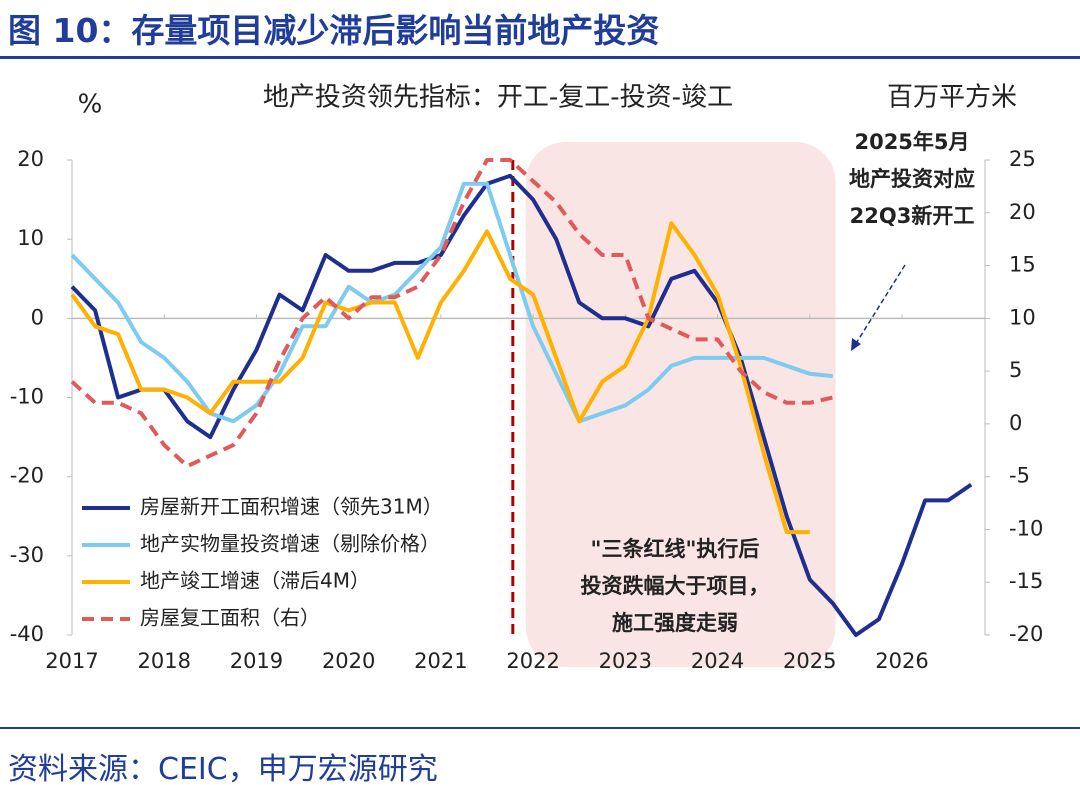  What do you see at coordinates (1022, 159) in the screenshot?
I see `y2-tick-label: 25` at bounding box center [1022, 159].